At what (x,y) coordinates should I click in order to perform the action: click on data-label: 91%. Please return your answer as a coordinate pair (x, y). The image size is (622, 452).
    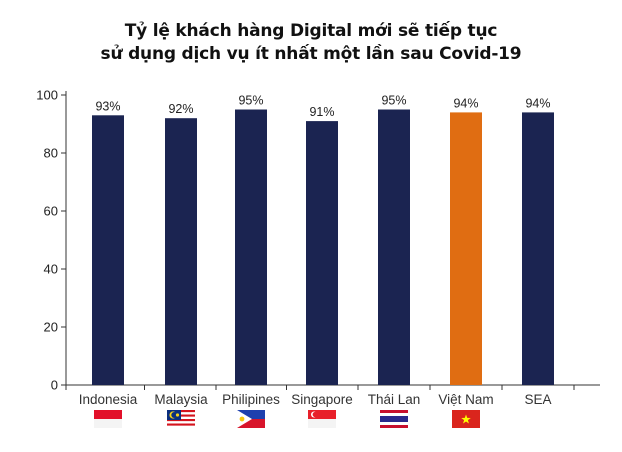
    Looking at the image, I should click on (321, 112).